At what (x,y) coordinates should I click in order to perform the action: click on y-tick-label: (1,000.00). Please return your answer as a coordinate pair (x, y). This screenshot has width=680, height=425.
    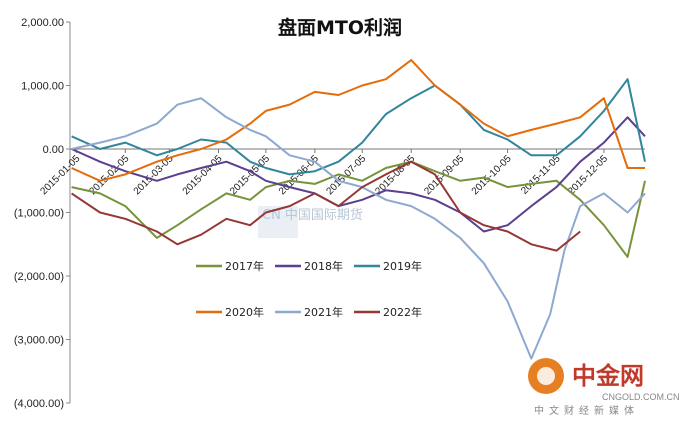
    Looking at the image, I should click on (39, 214).